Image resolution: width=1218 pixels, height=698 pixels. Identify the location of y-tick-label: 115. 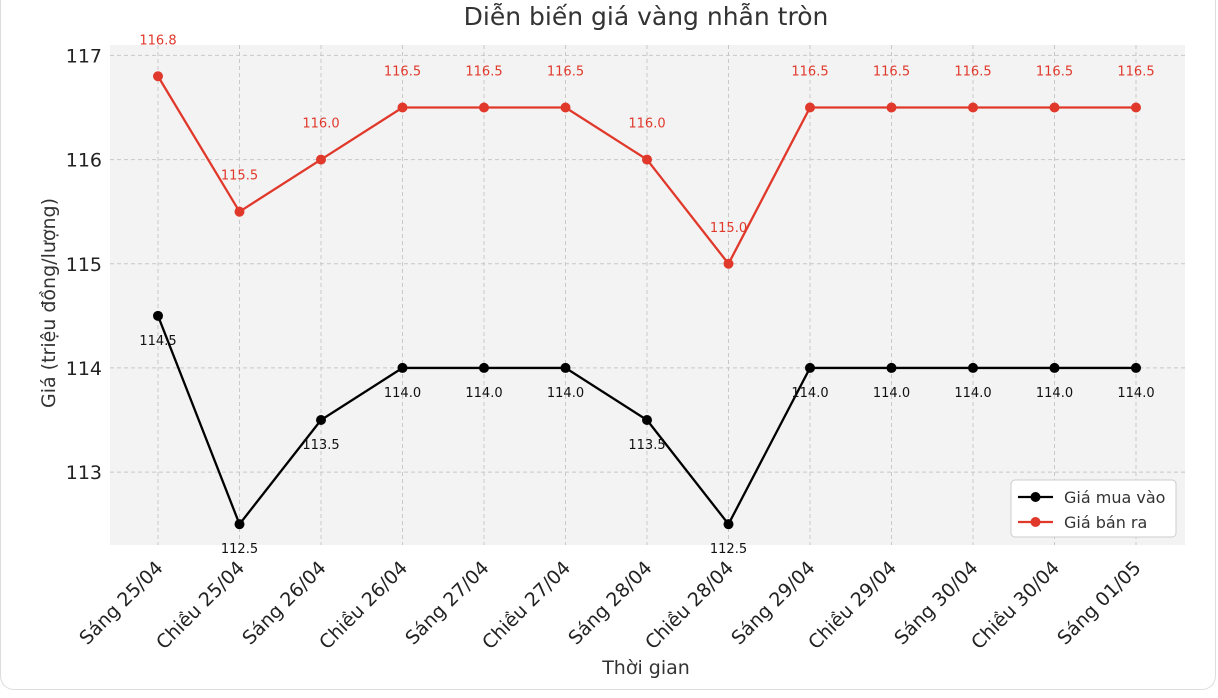
(84, 265).